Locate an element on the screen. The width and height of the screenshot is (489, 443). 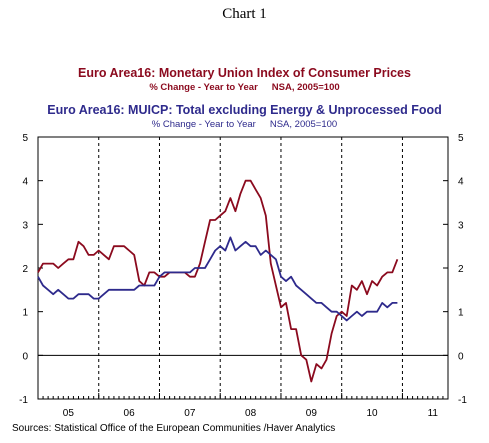
y-tick-label-left: 2 is located at coordinates (25, 269).